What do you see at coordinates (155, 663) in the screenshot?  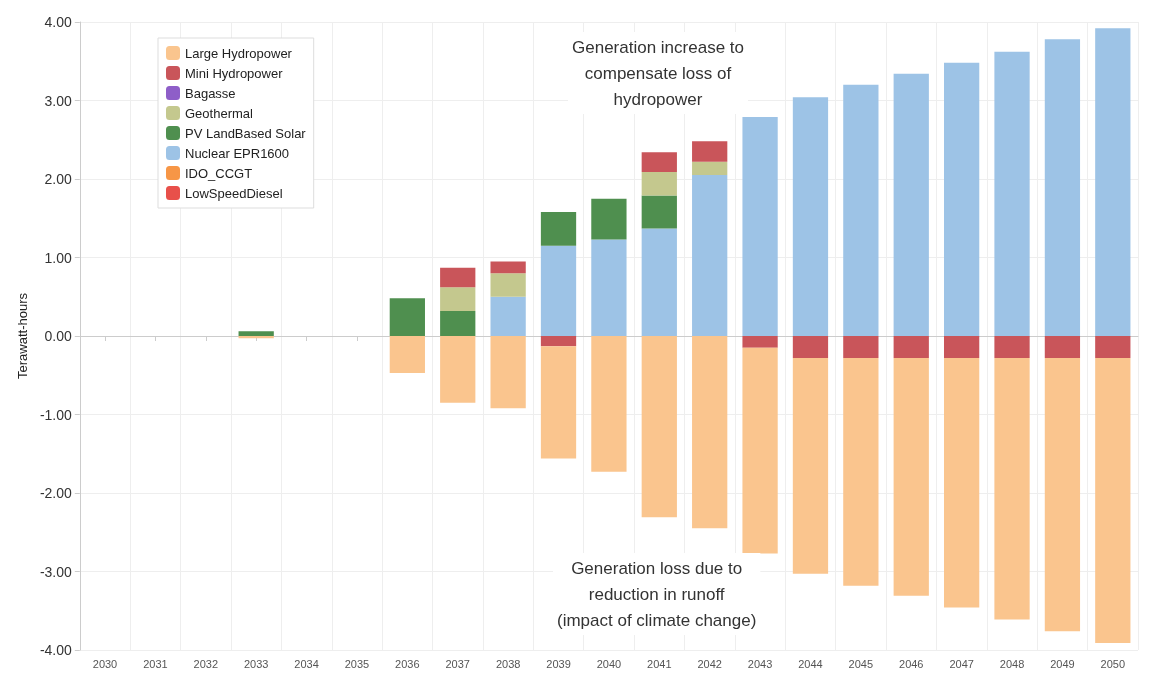 I see `x-tick-label: 2031` at bounding box center [155, 663].